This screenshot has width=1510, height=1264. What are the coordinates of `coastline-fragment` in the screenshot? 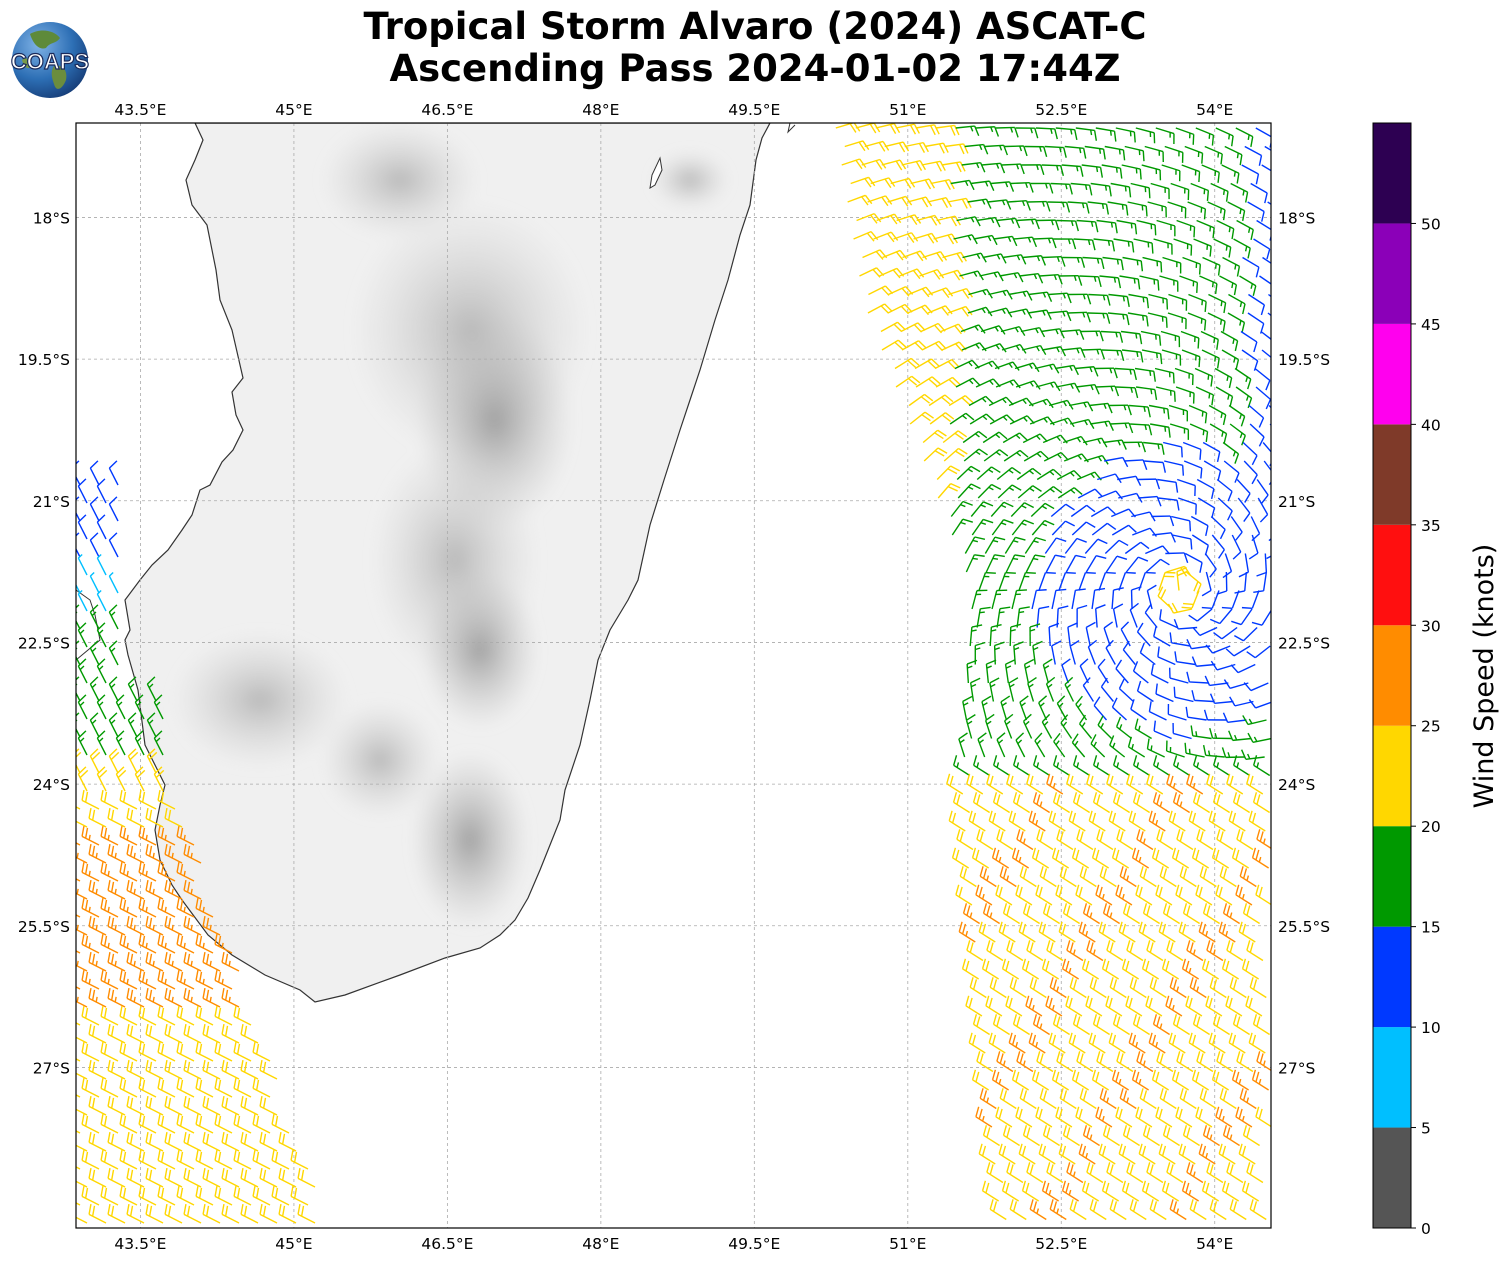 It's located at (791, 128).